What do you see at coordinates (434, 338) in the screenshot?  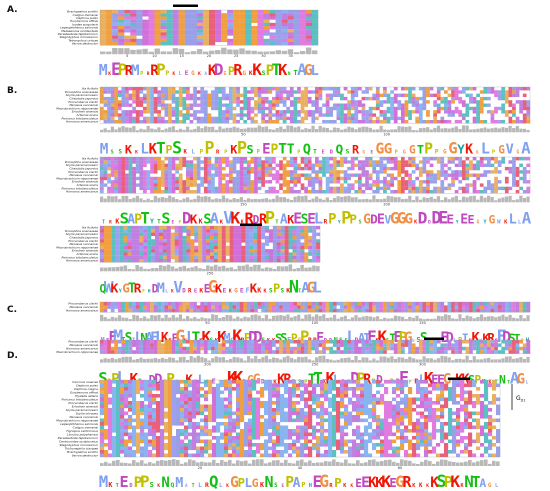 I see `motif-marker` at bounding box center [434, 338].